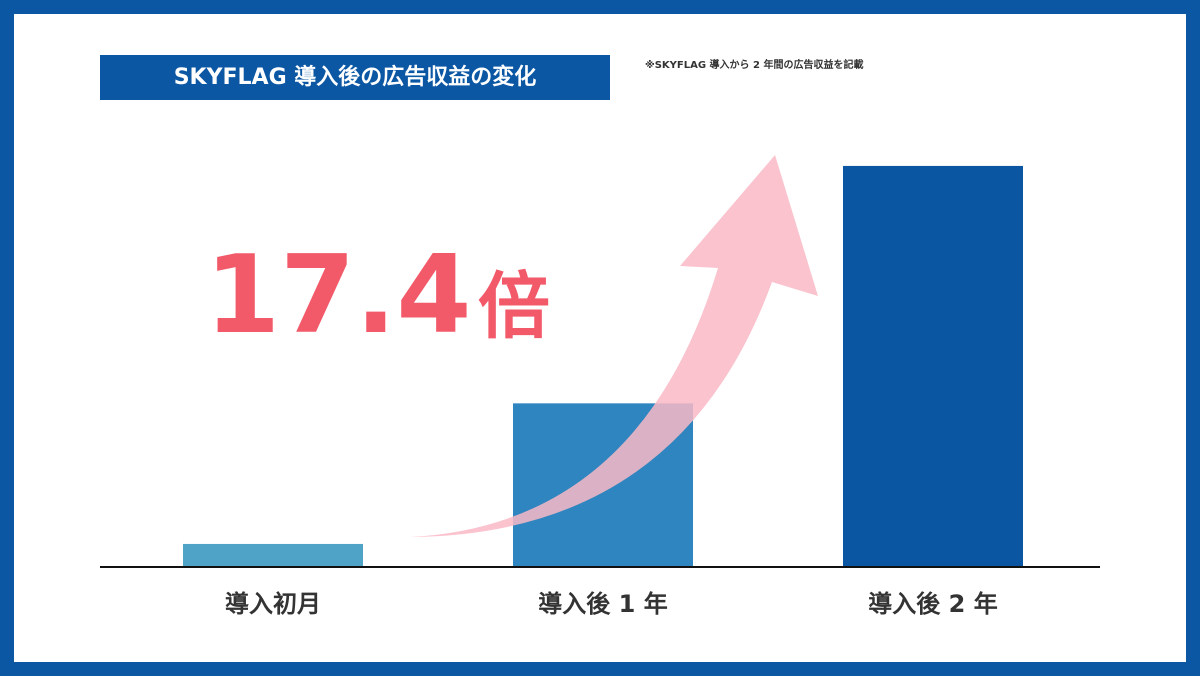 The height and width of the screenshot is (676, 1200). What do you see at coordinates (754, 64) in the screenshot?
I see `note: ※SKYFLAG 導入から 2 年間の広告収益を記載` at bounding box center [754, 64].